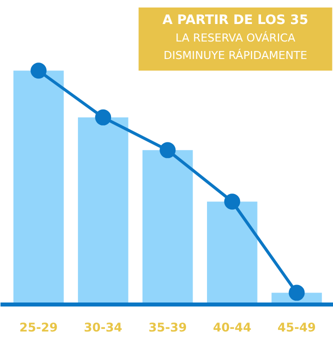  I want to click on text: A PARTIR DE LOS 35, so click(235, 20).